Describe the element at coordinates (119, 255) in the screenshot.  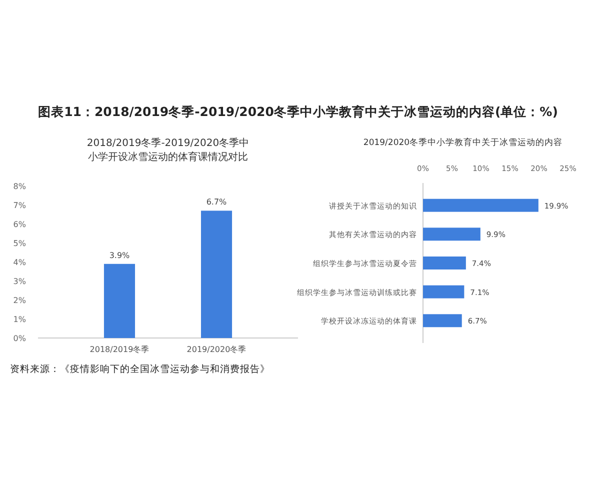
I see `data-label: 3.9%` at that location.